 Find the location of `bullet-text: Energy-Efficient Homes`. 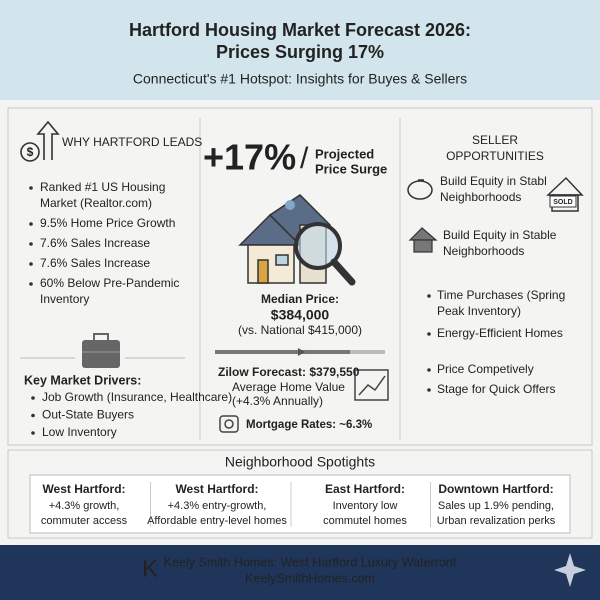

bullet-text: Energy-Efficient Homes is located at coordinates (500, 333).